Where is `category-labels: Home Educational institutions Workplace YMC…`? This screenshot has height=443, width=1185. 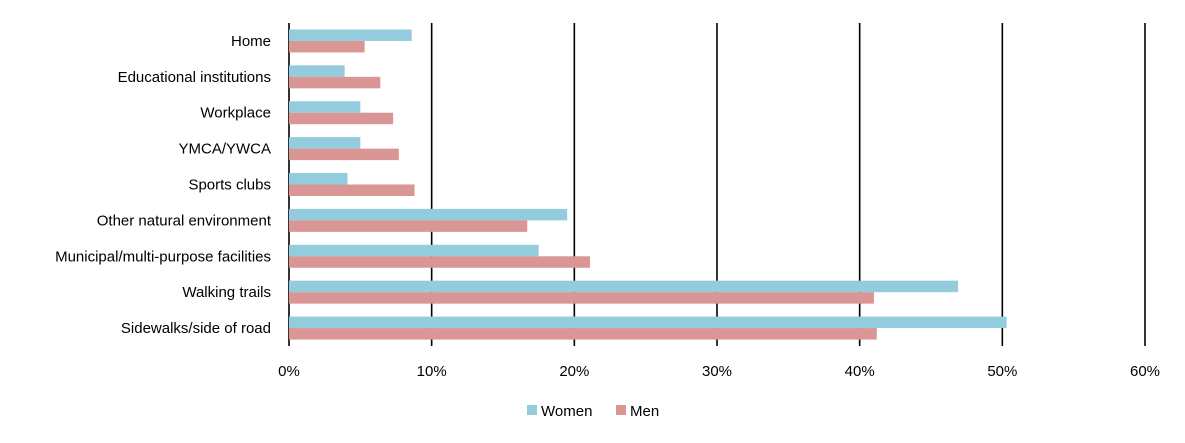 category-labels: Home Educational institutions Workplace YMC… is located at coordinates (163, 185).